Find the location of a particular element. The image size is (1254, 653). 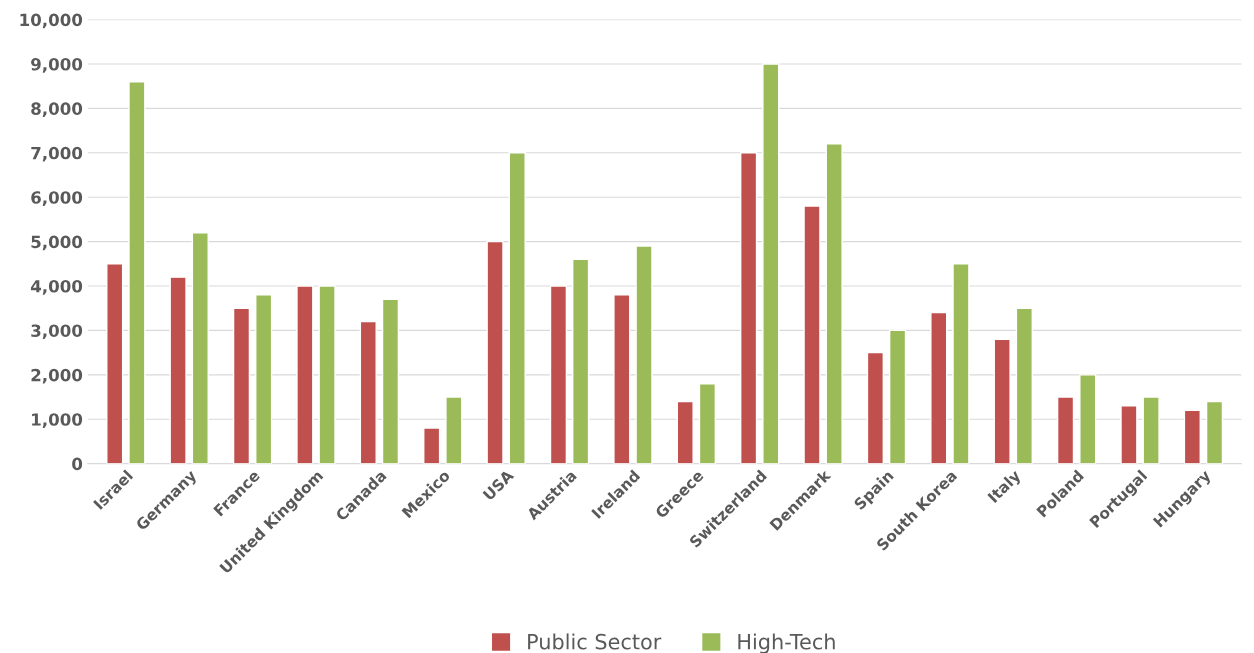

y-tick-label: 6,000 is located at coordinates (57, 198).